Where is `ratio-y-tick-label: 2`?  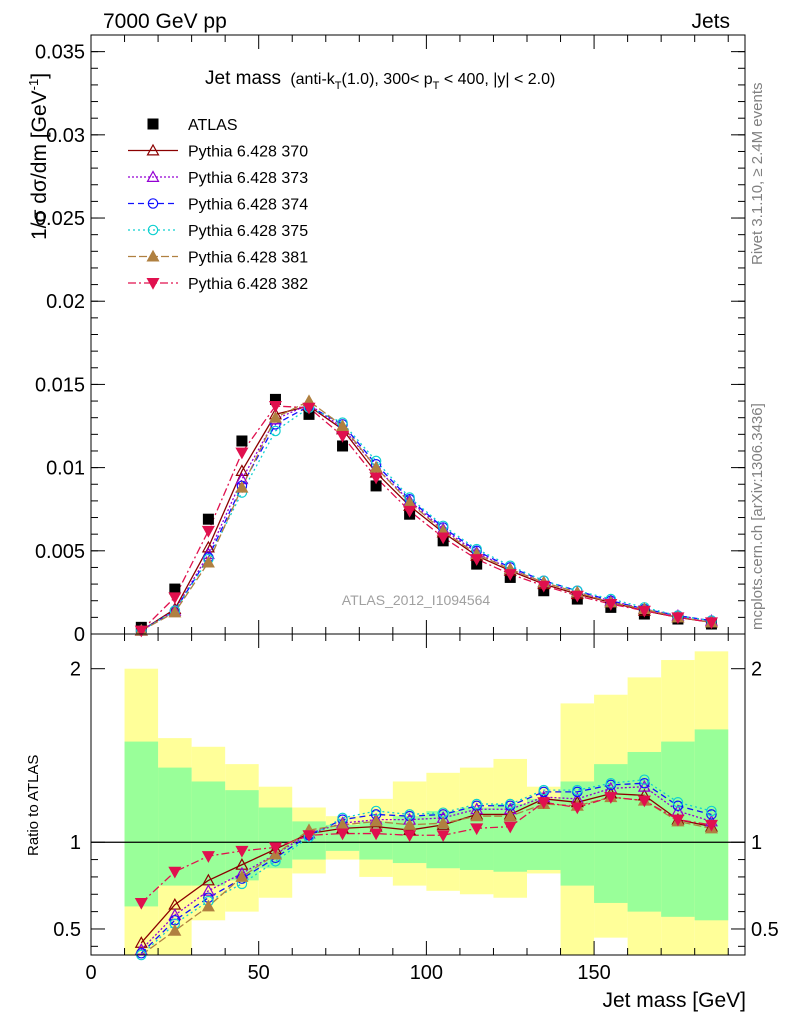 ratio-y-tick-label: 2 is located at coordinates (75, 670).